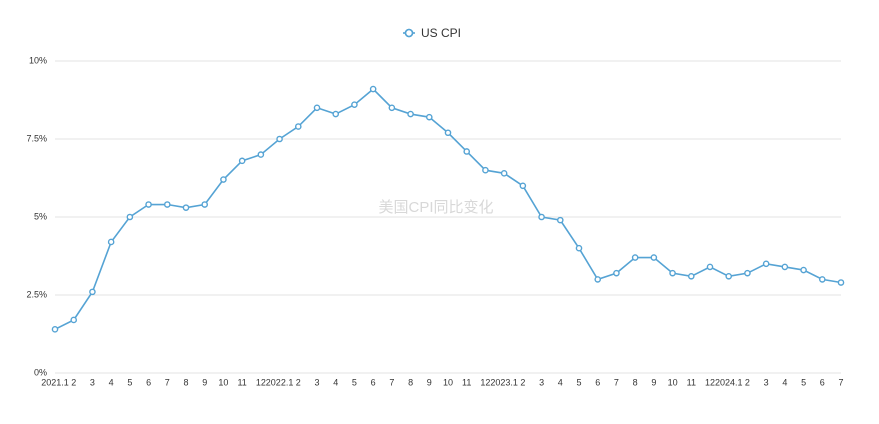 The width and height of the screenshot is (879, 424). Describe the element at coordinates (55, 382) in the screenshot. I see `x-tick-label: 2021.1` at that location.